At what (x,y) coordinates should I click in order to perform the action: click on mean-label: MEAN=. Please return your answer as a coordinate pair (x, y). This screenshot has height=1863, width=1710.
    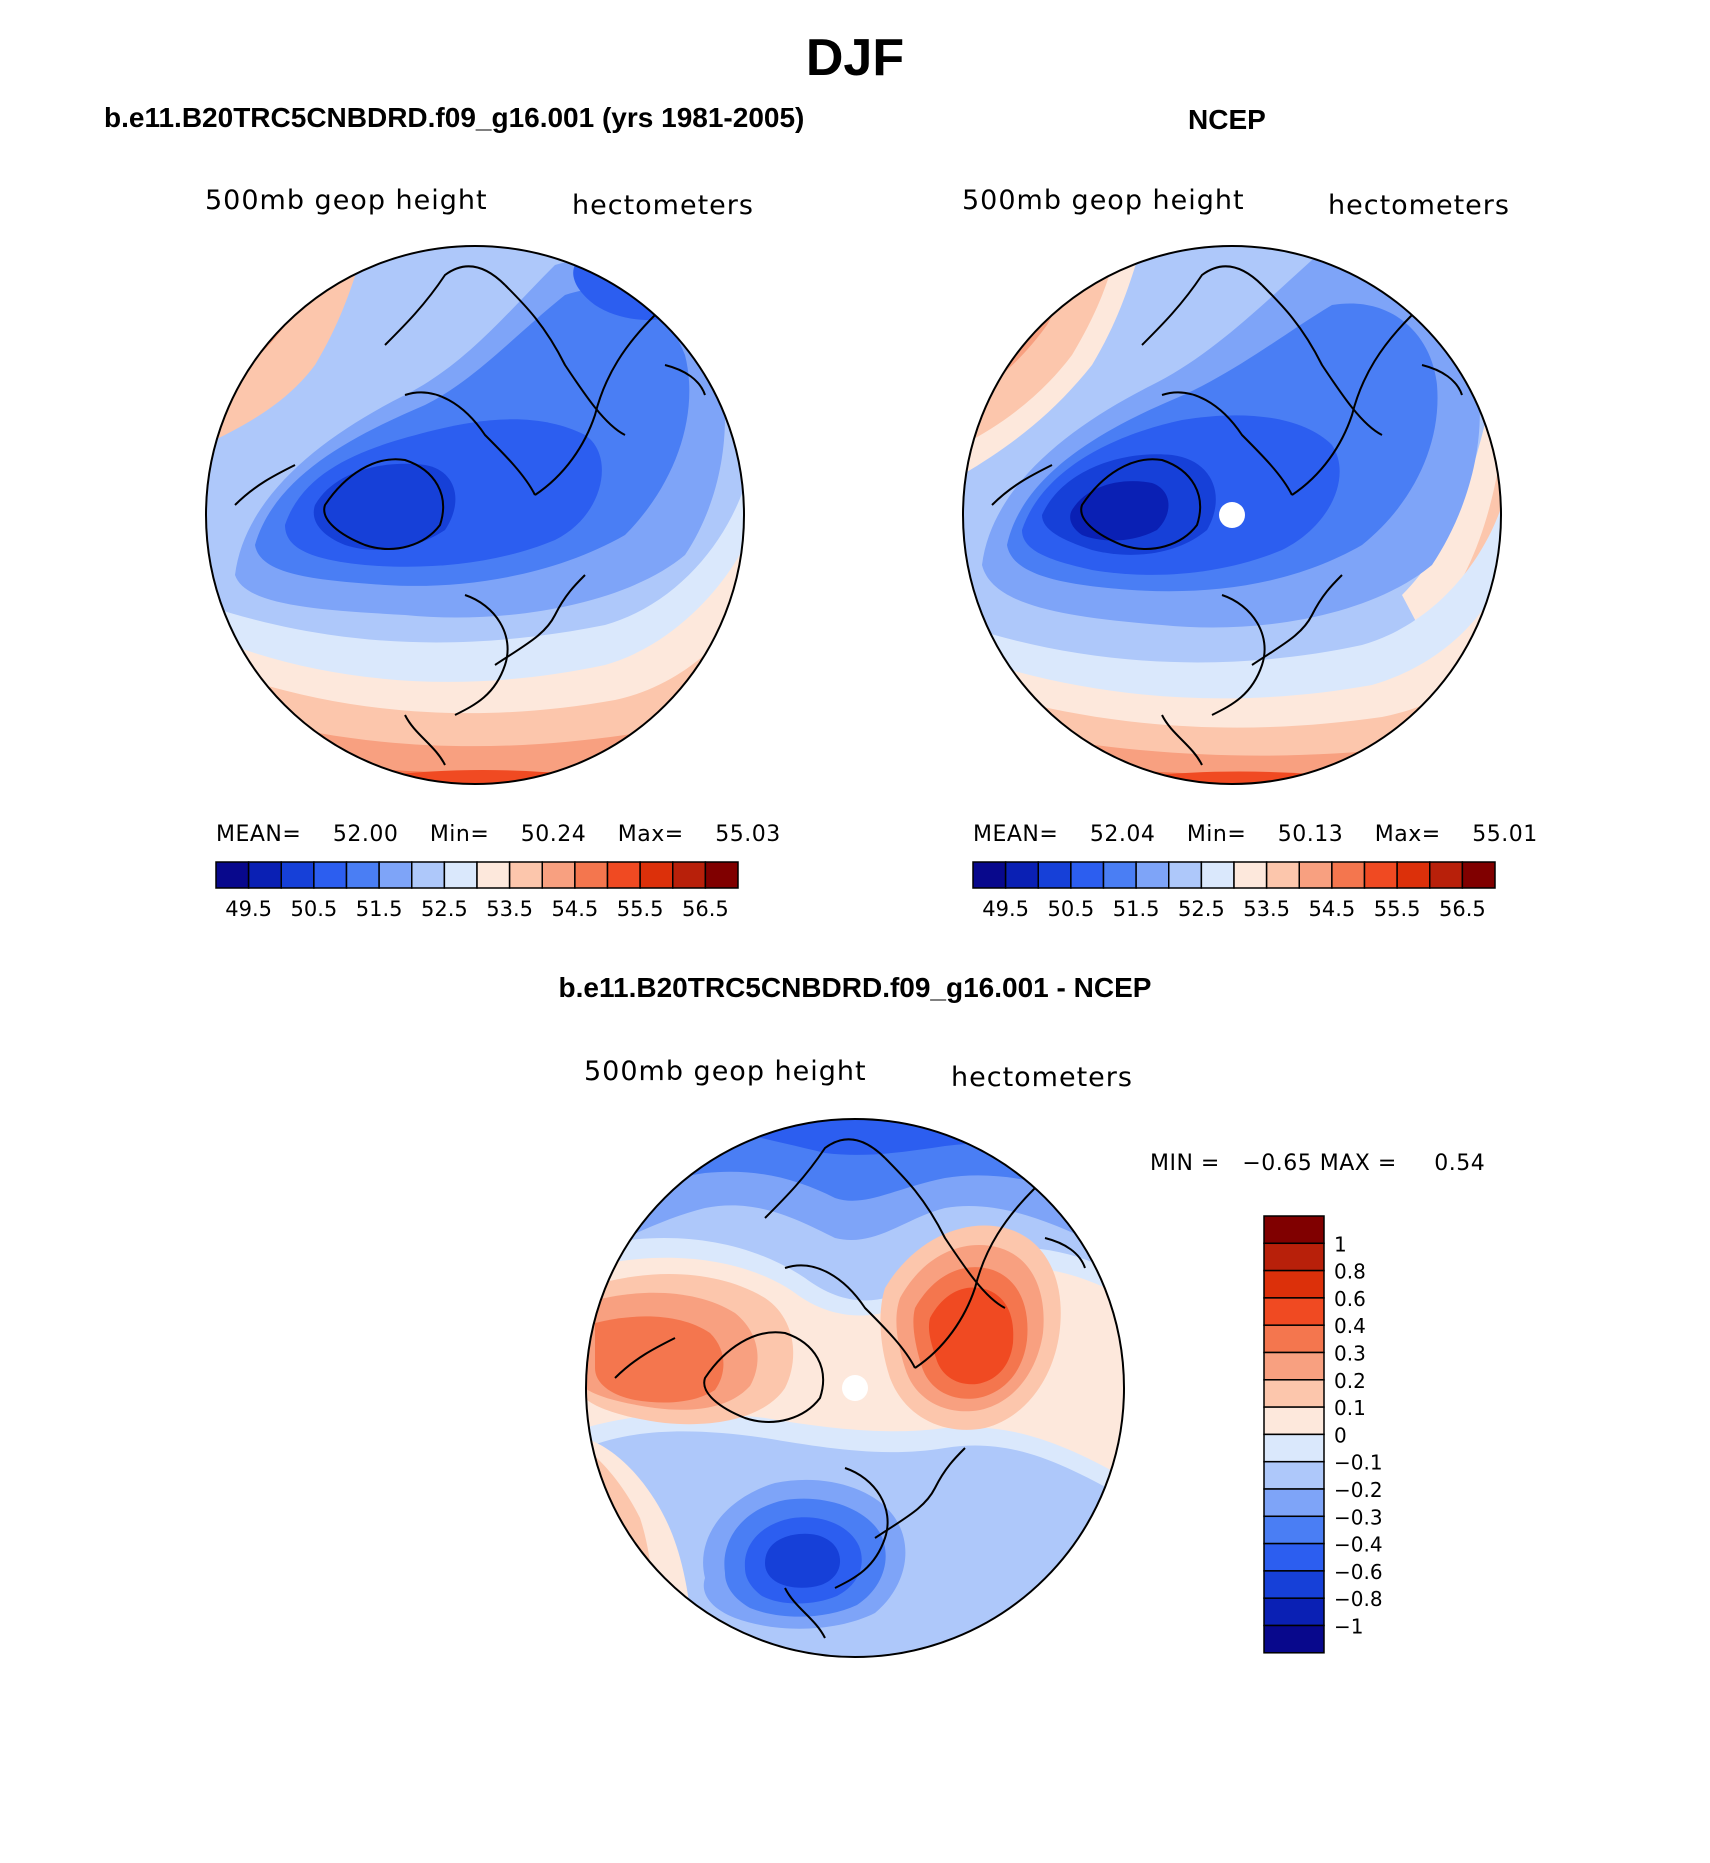
    Looking at the image, I should click on (1016, 834).